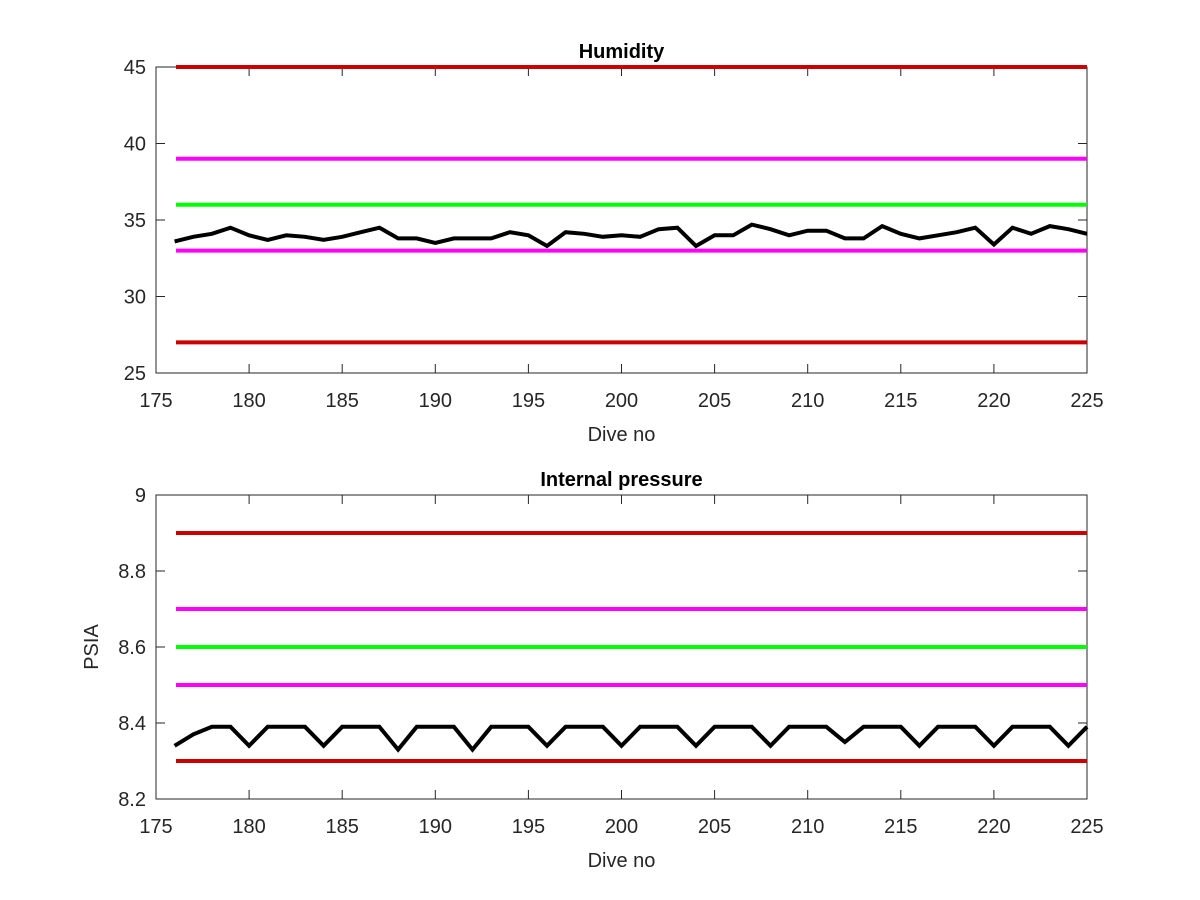 This screenshot has height=900, width=1200. I want to click on chart1-xtick-label-2: 185, so click(342, 827).